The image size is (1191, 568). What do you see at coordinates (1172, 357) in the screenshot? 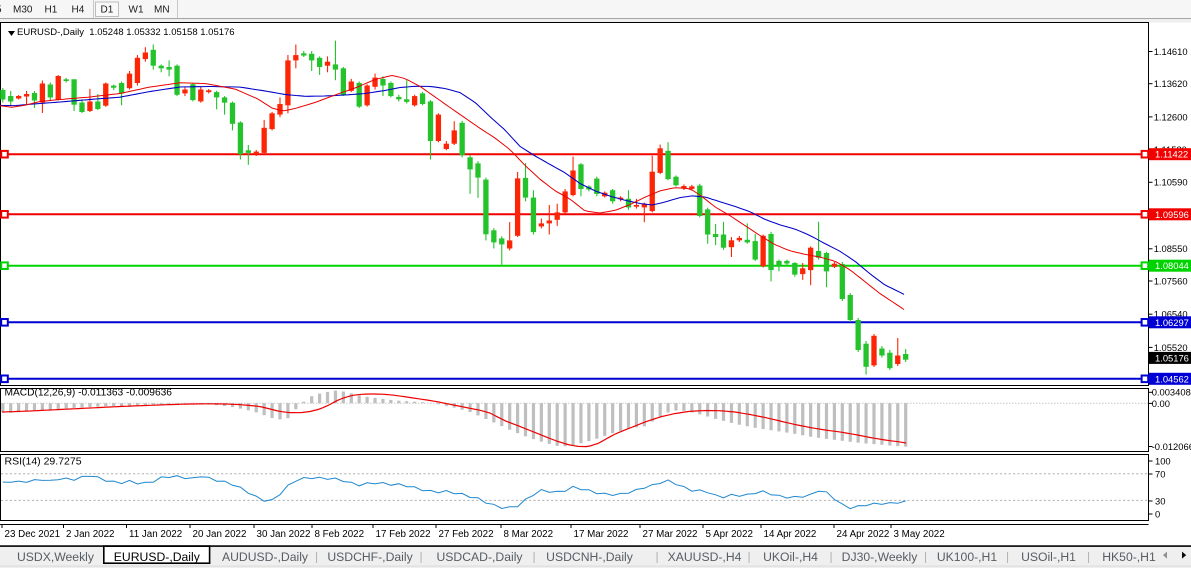
I see `svg-text: 1.05176` at bounding box center [1172, 357].